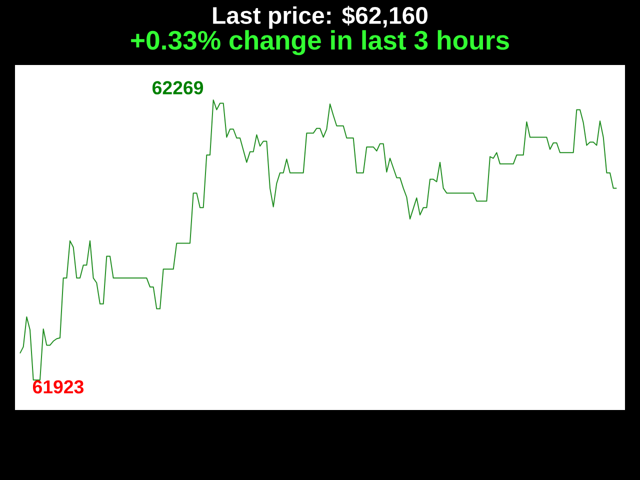  I want to click on data-label: 61923, so click(58, 387).